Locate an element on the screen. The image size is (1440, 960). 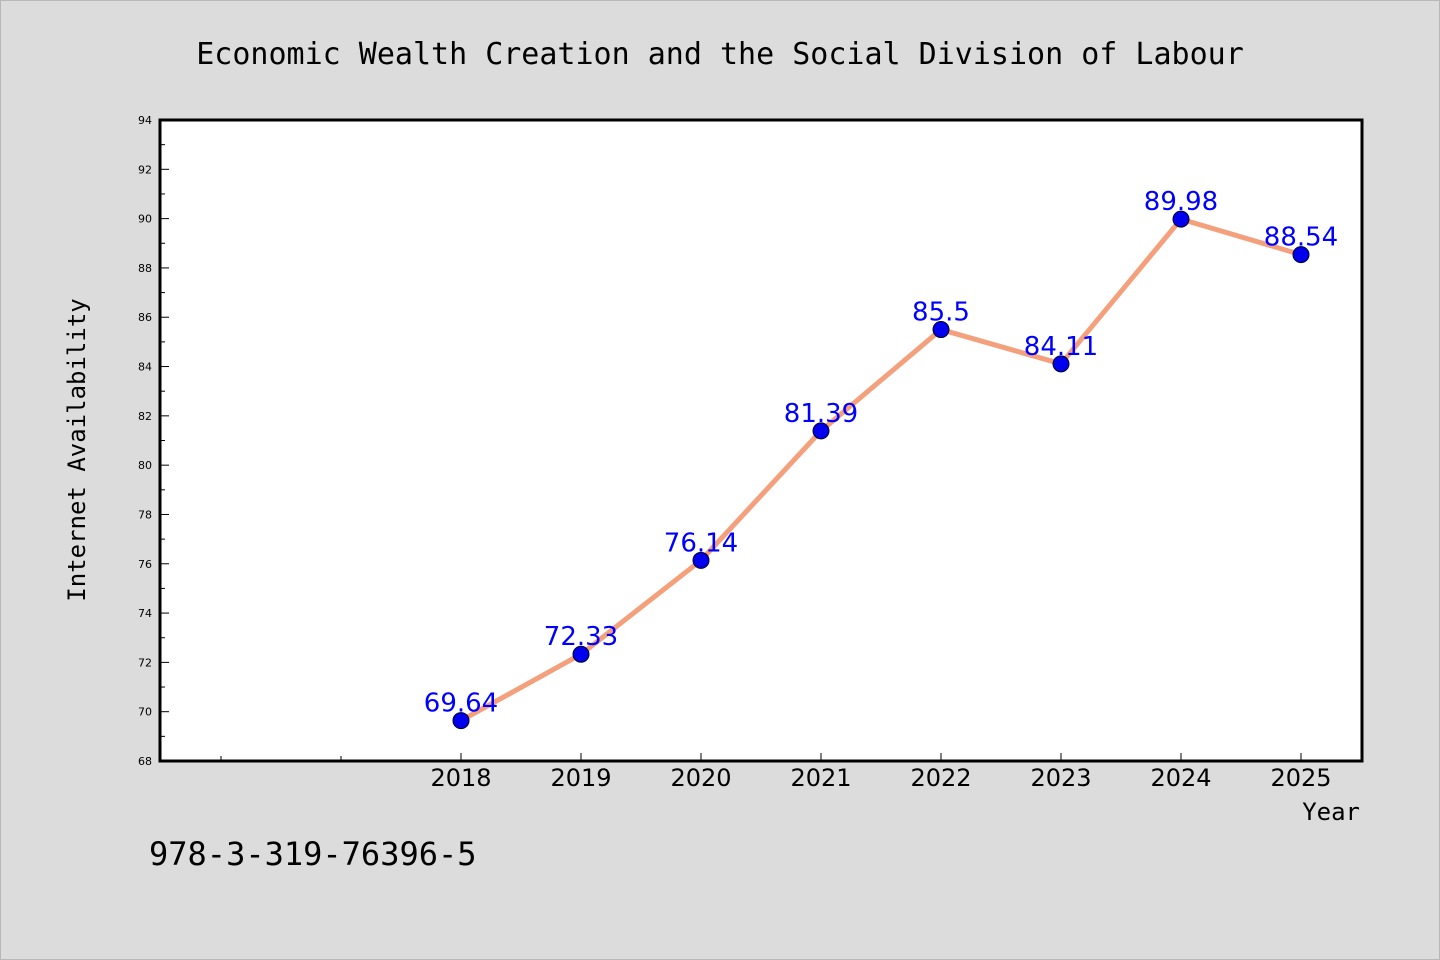
x-tick-label: 2019 is located at coordinates (580, 778).